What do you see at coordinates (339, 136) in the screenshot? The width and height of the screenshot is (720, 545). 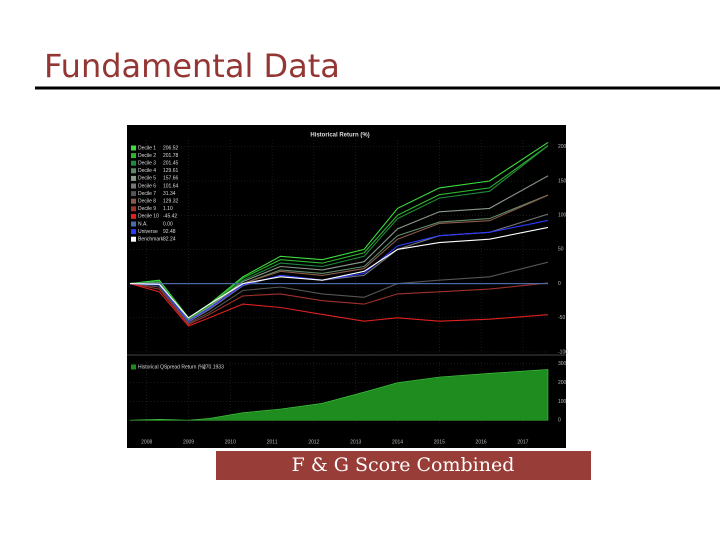 I see `chart-title: Historical Return (%)` at bounding box center [339, 136].